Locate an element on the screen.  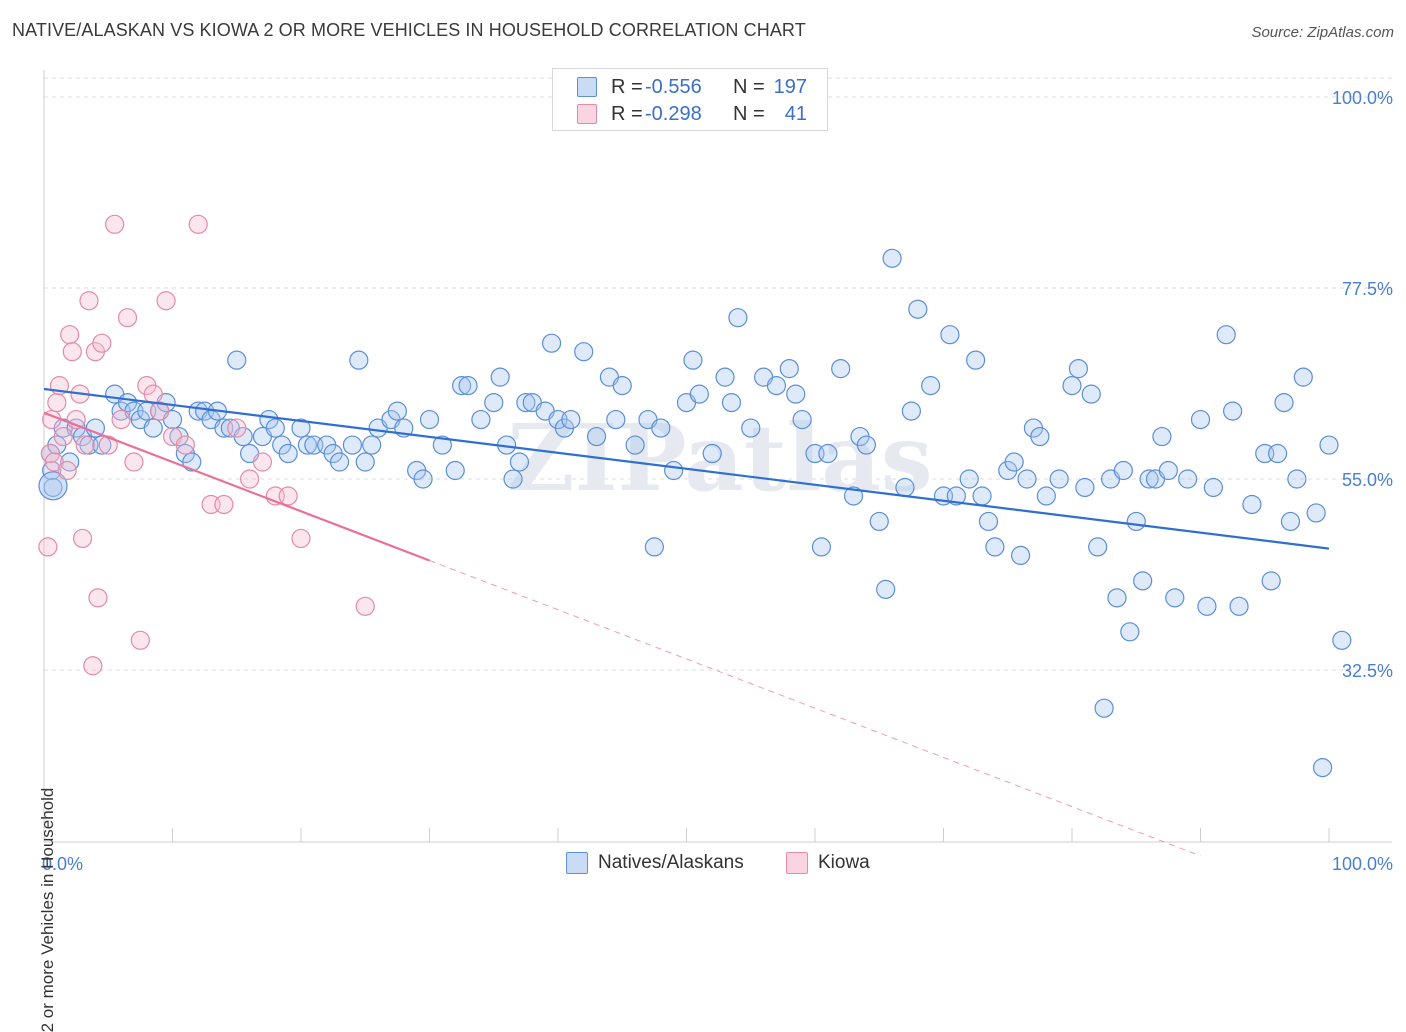
n-value: 197 is located at coordinates (790, 86).